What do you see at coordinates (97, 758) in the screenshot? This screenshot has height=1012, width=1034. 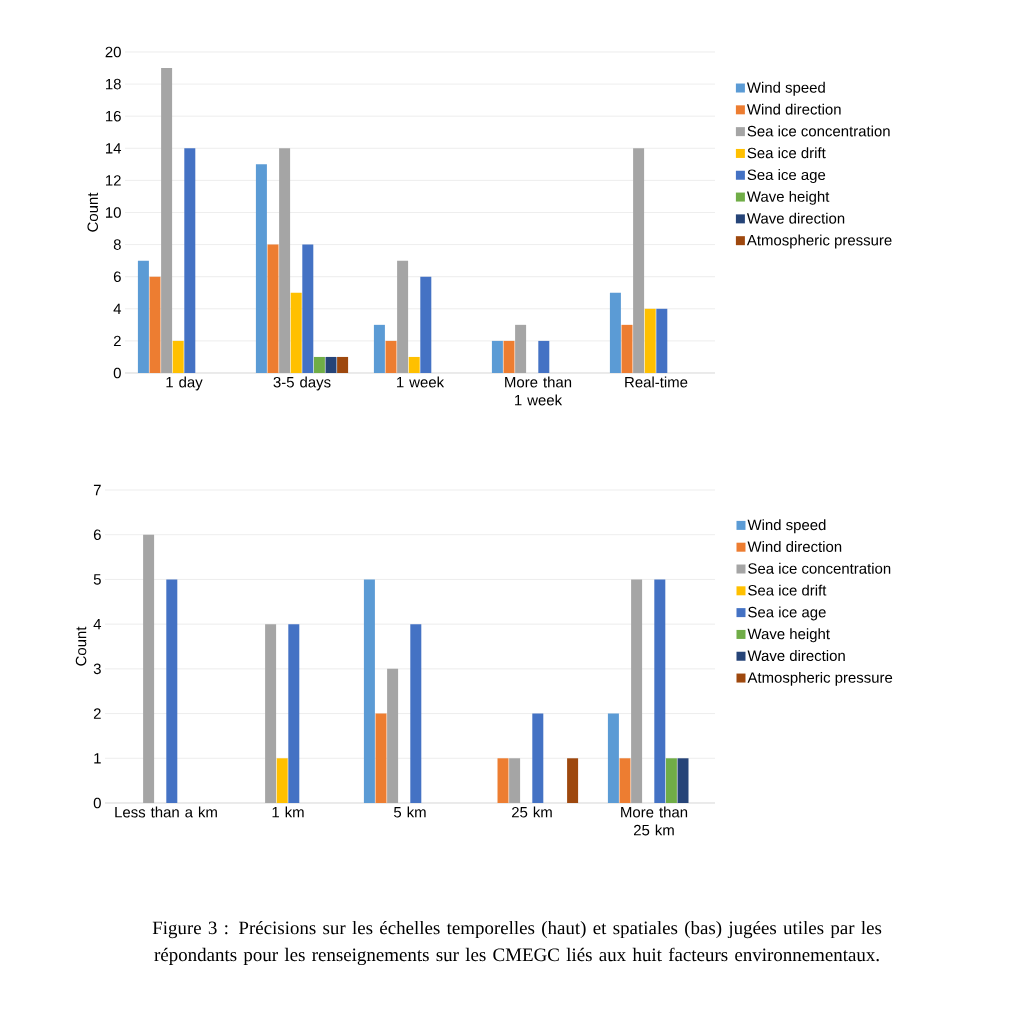 I see `y-tick-label: 1` at bounding box center [97, 758].